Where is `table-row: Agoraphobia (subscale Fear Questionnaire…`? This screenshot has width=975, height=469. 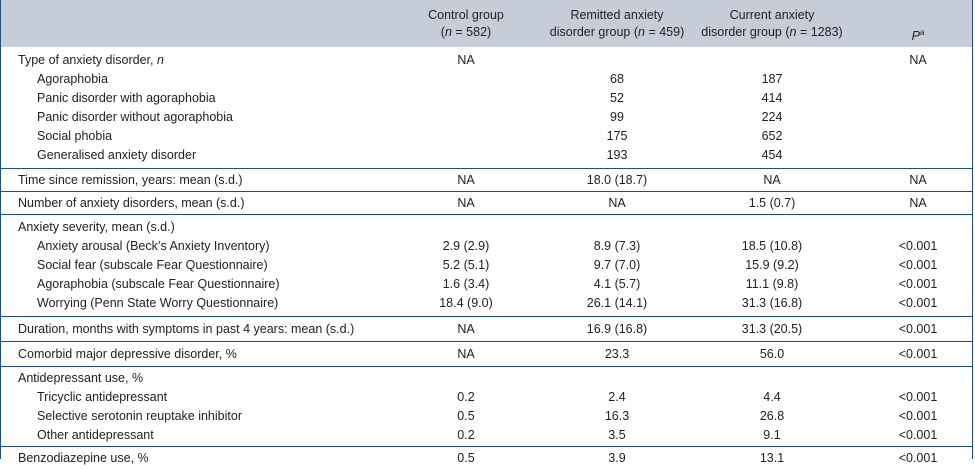 table-row: Agoraphobia (subscale Fear Questionnaire… is located at coordinates (486, 284).